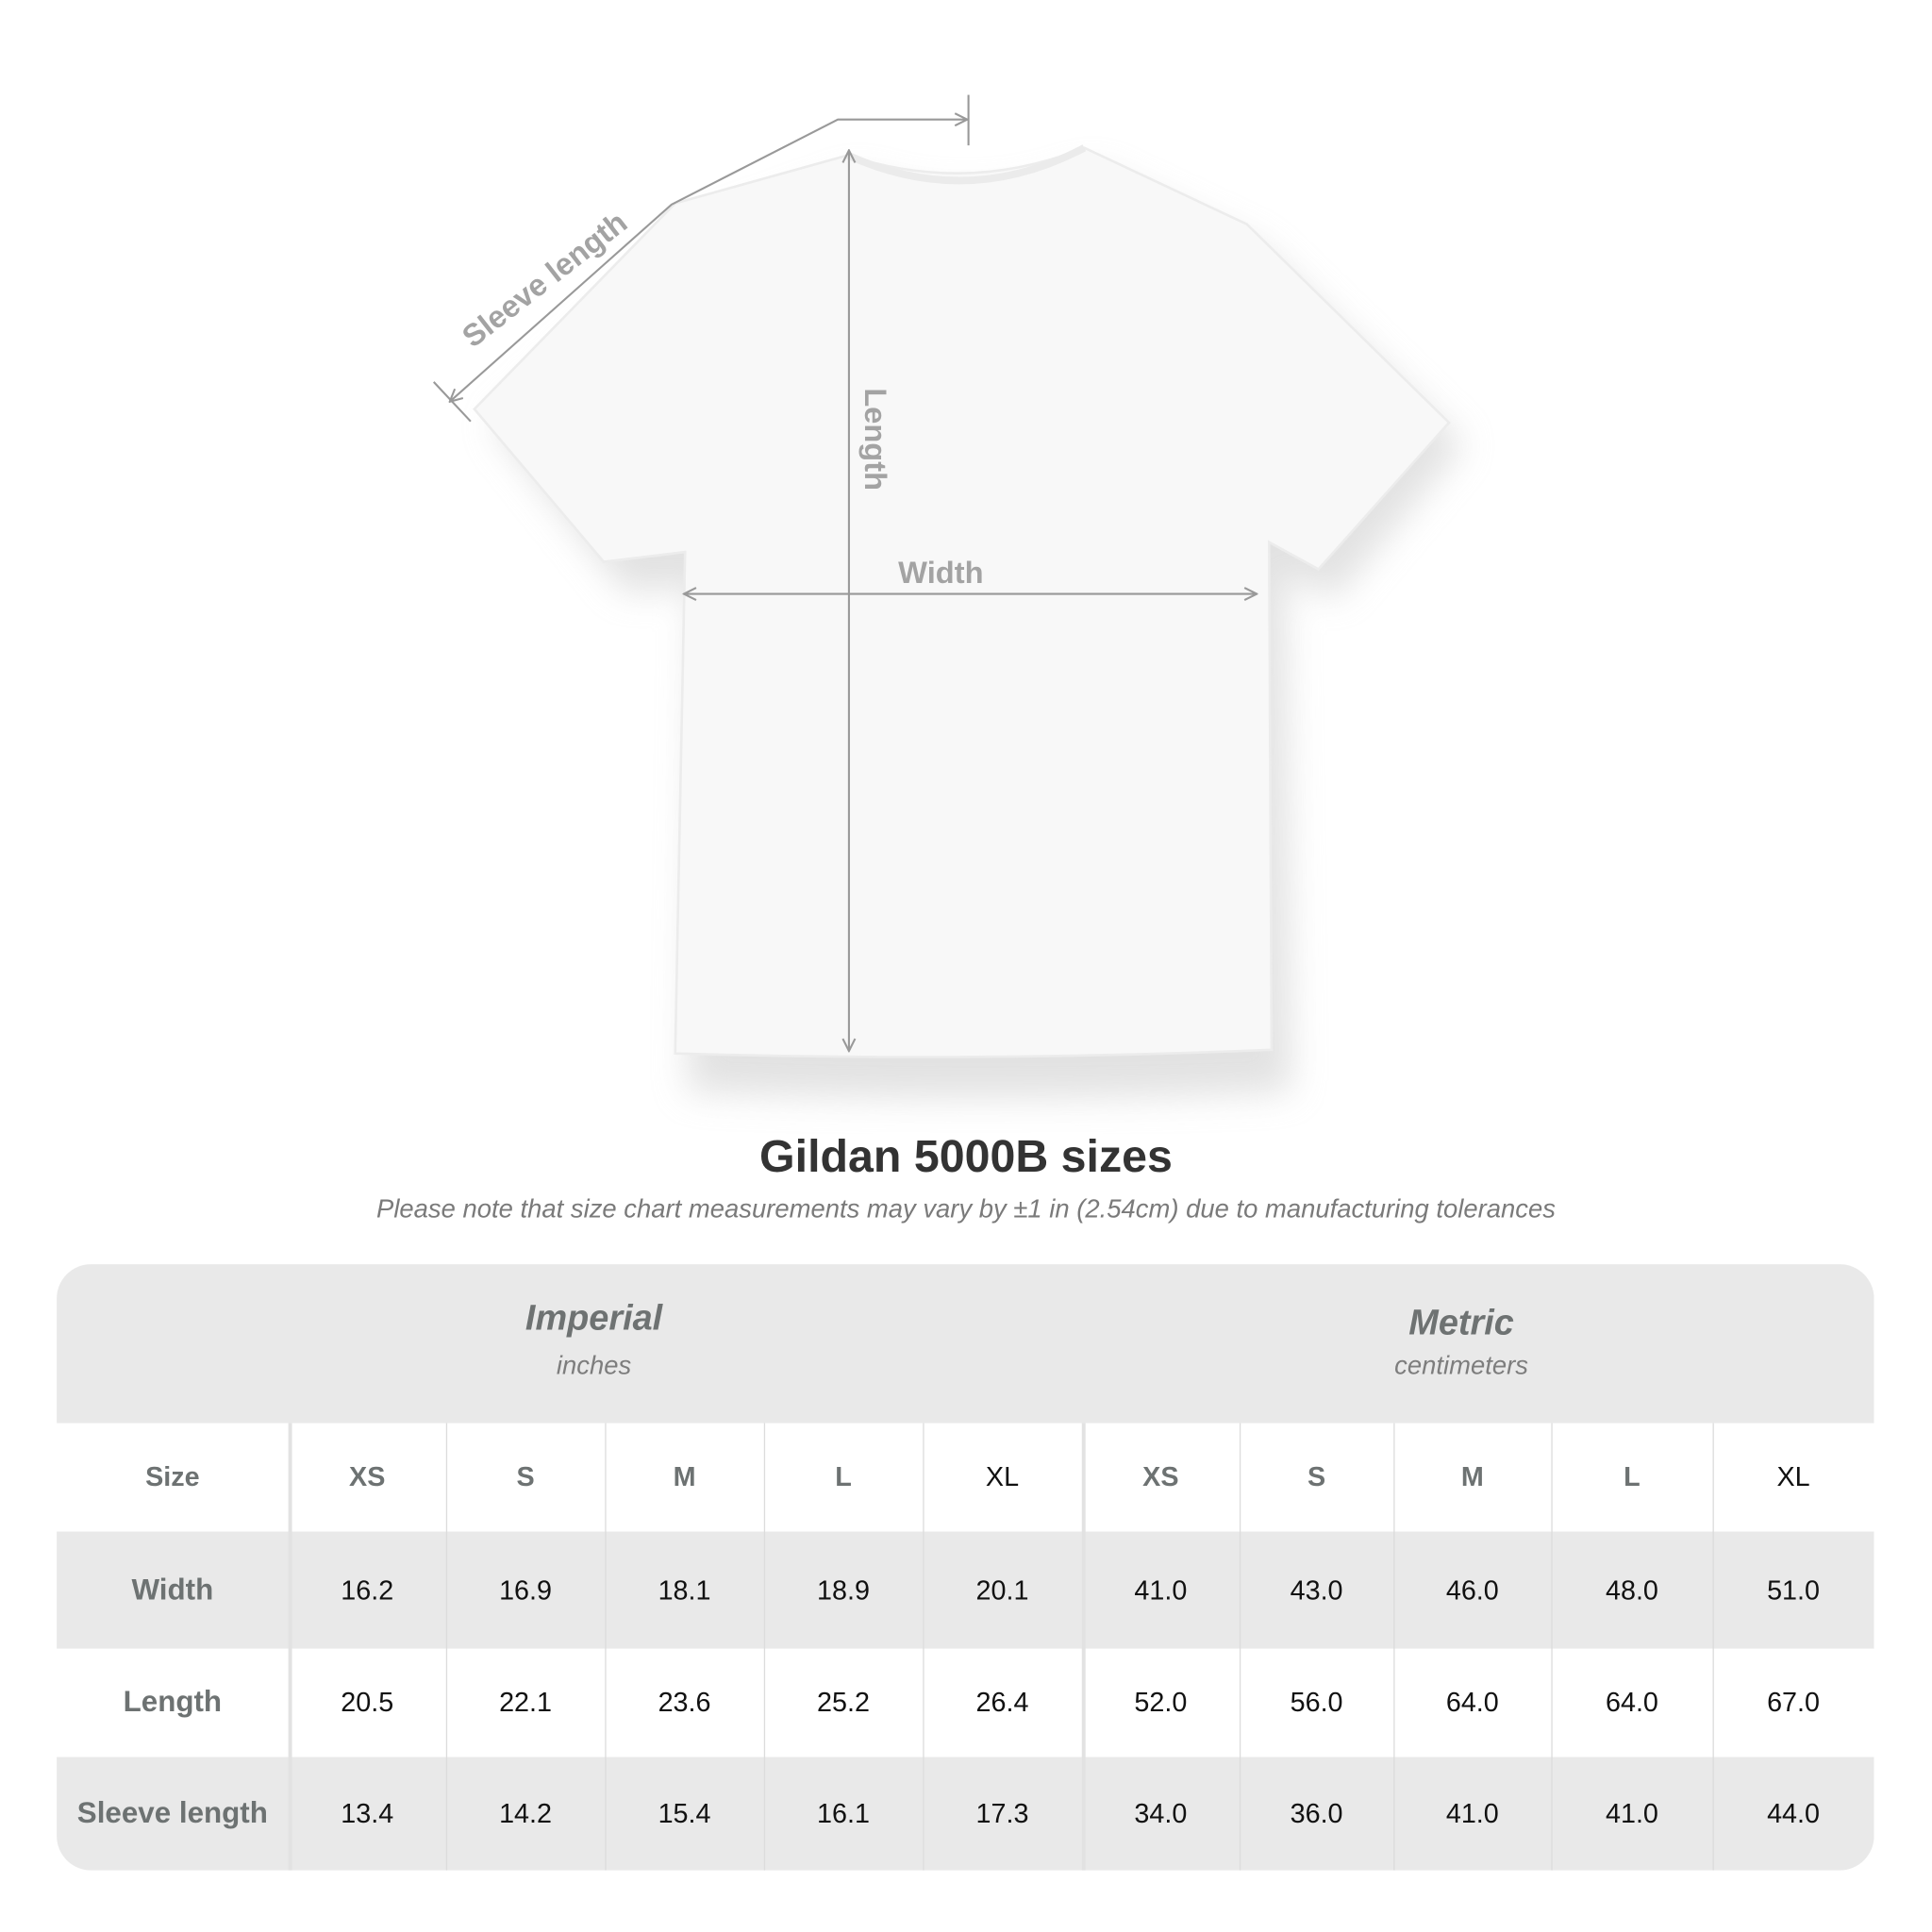 The height and width of the screenshot is (1932, 1932). I want to click on table-cell: 16.2, so click(367, 1590).